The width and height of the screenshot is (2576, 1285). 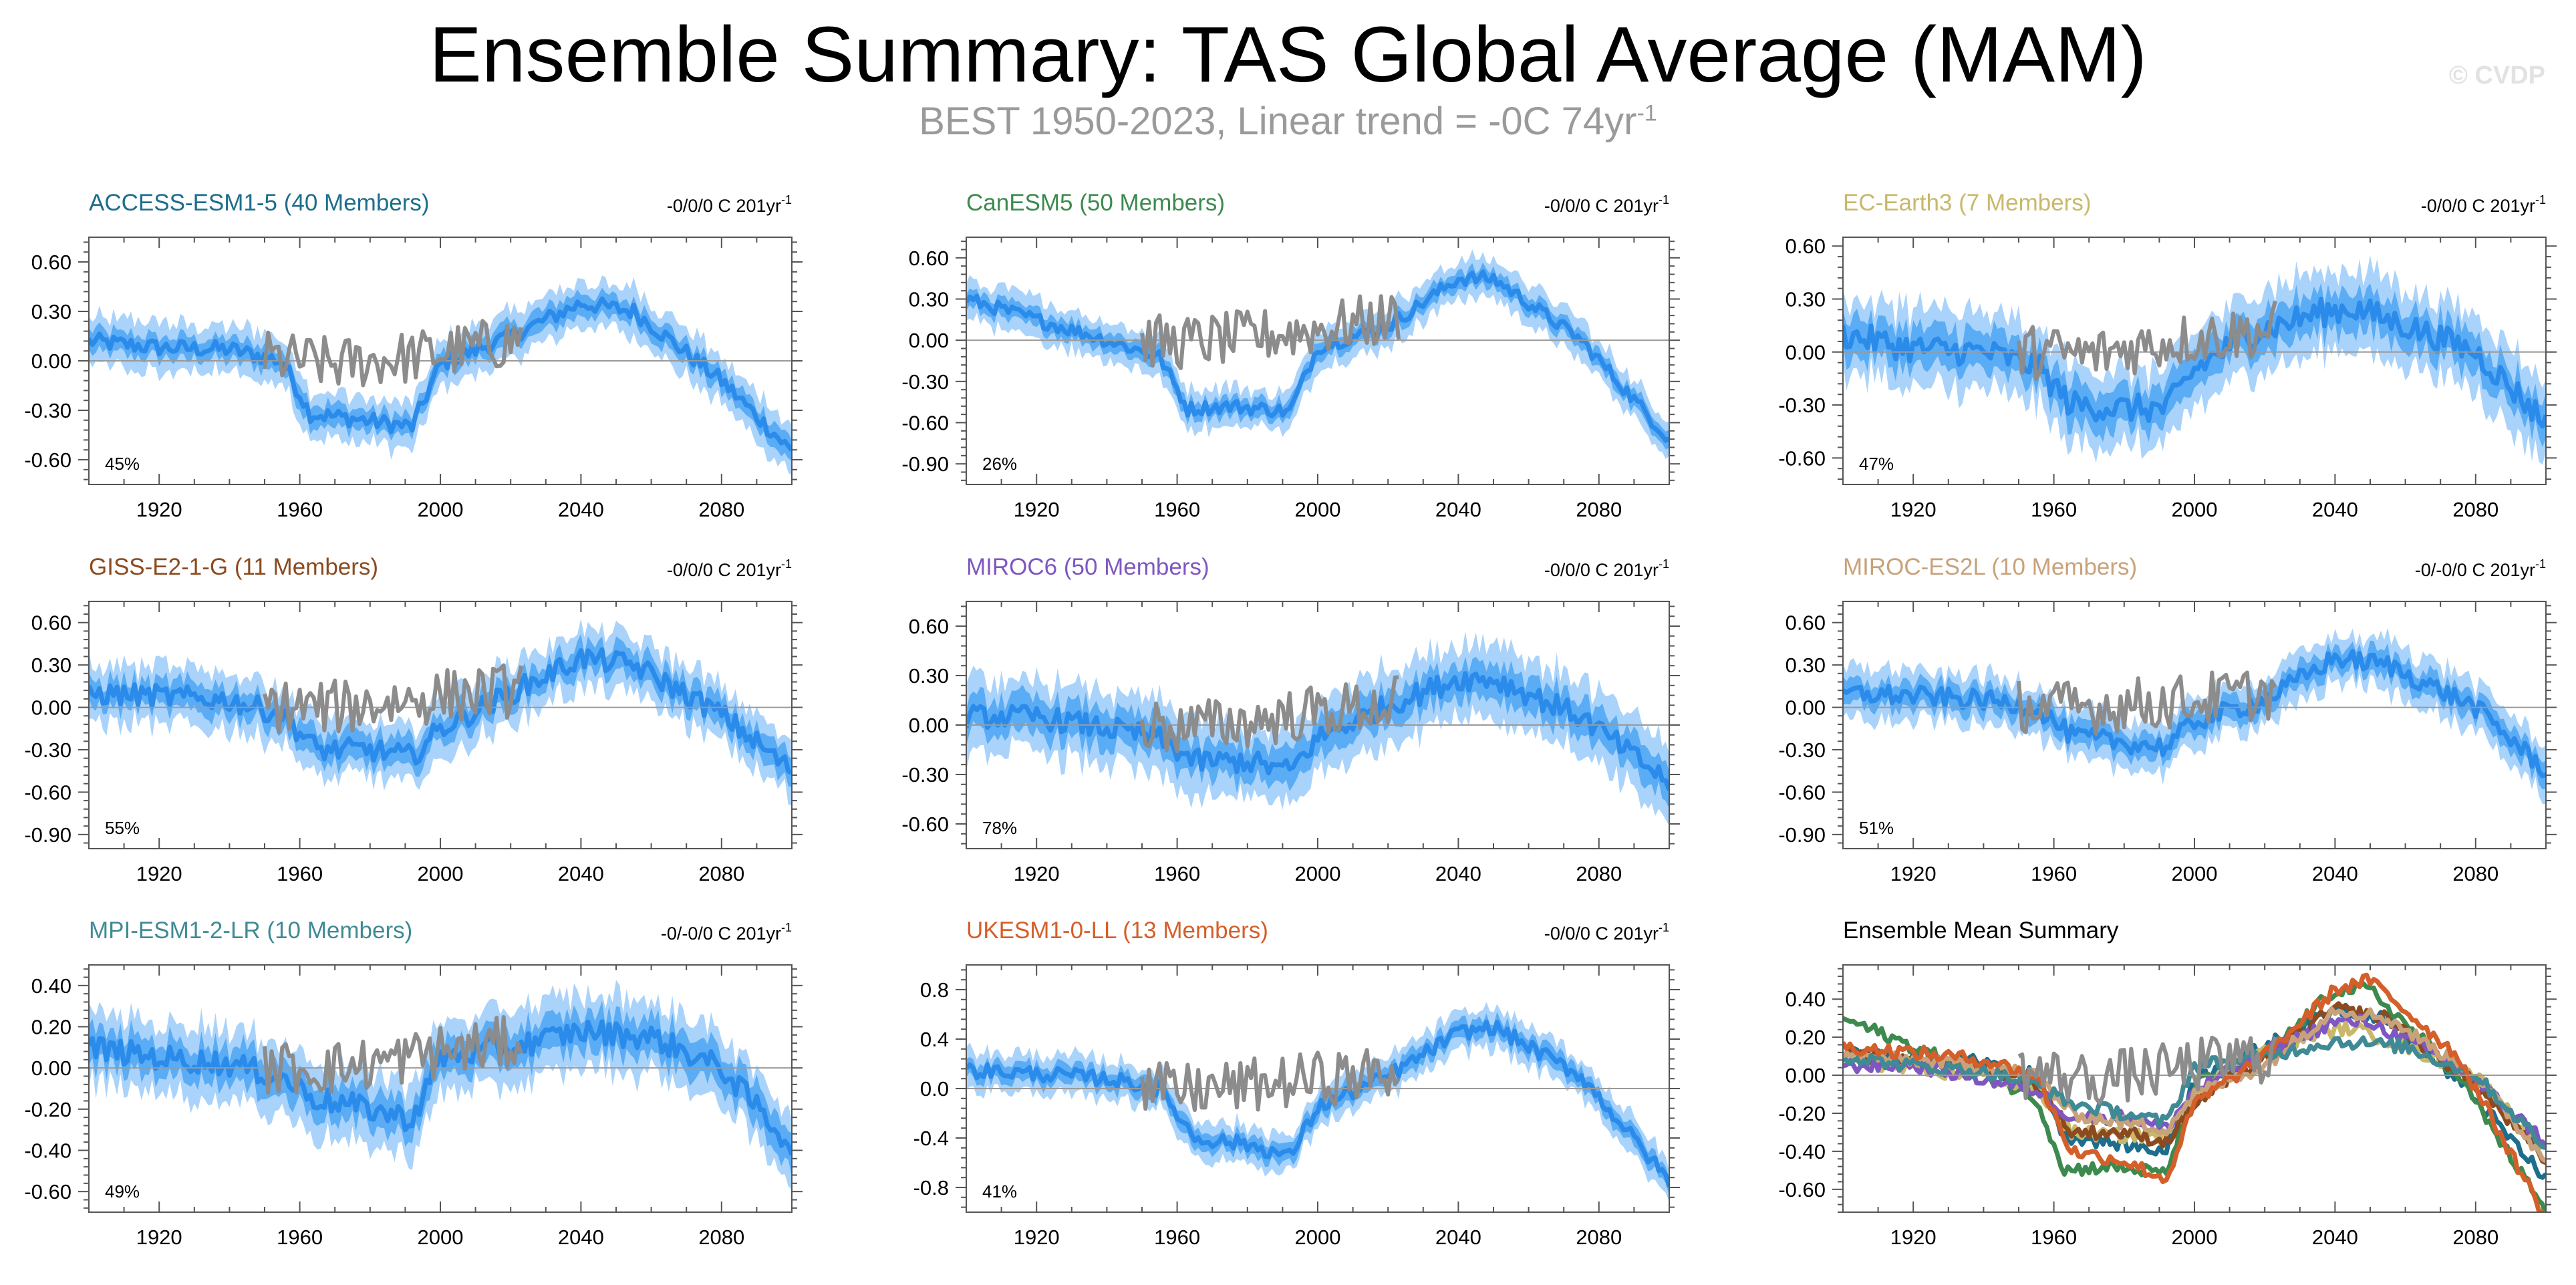 I want to click on panel-title: MIROC6 (50 Members), so click(x=1087, y=567).